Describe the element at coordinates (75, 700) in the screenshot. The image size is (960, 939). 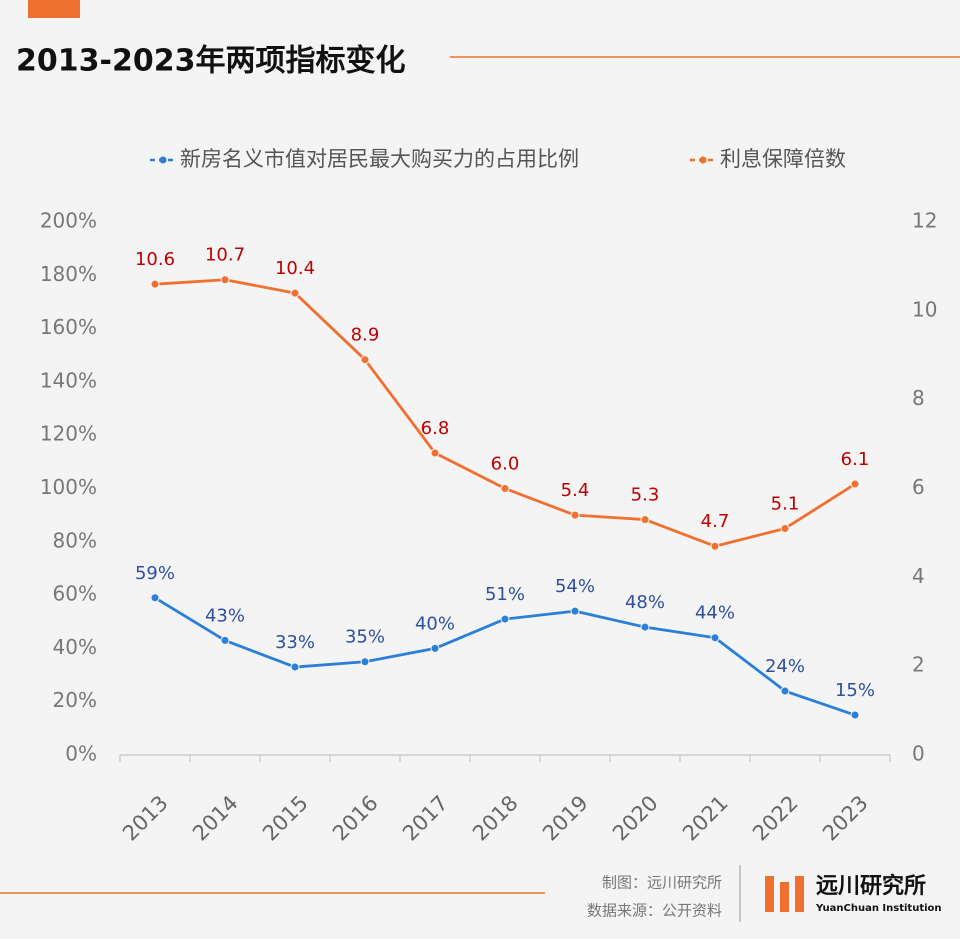
I see `y-tick-label: 20%` at that location.